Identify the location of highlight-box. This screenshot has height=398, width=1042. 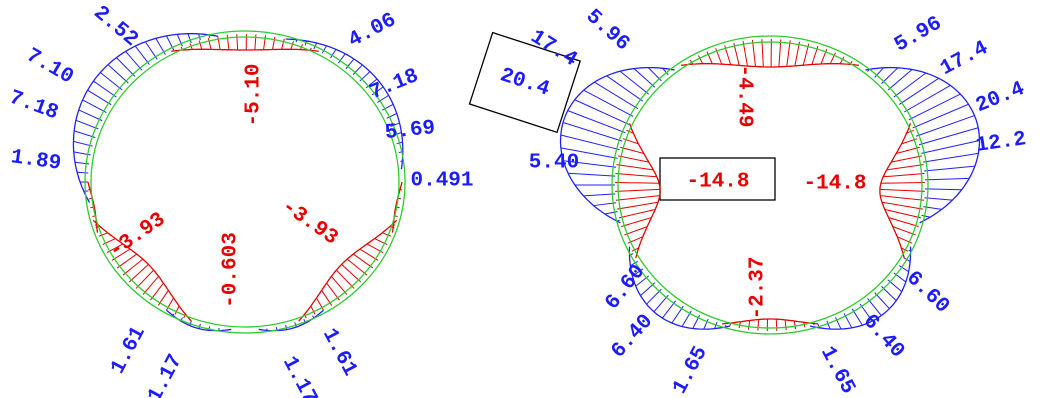
(717, 179).